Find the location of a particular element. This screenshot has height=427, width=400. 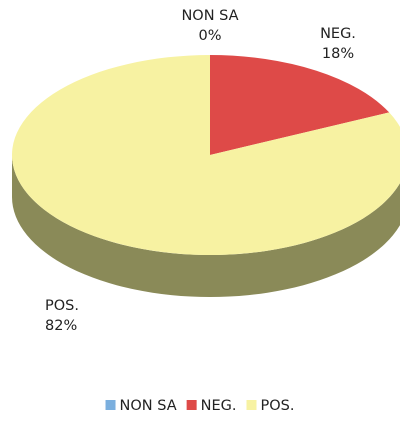

slice-label-value-non-sa: 0% is located at coordinates (209, 36).